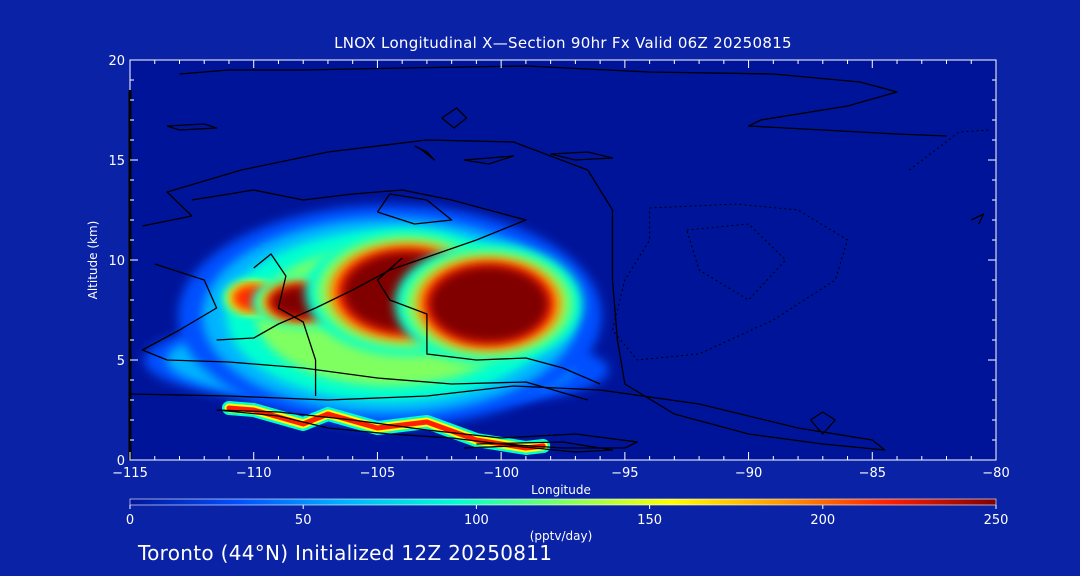 Image resolution: width=1080 pixels, height=576 pixels. Describe the element at coordinates (93, 260) in the screenshot. I see `y-axis-label: Altitude (km)` at that location.